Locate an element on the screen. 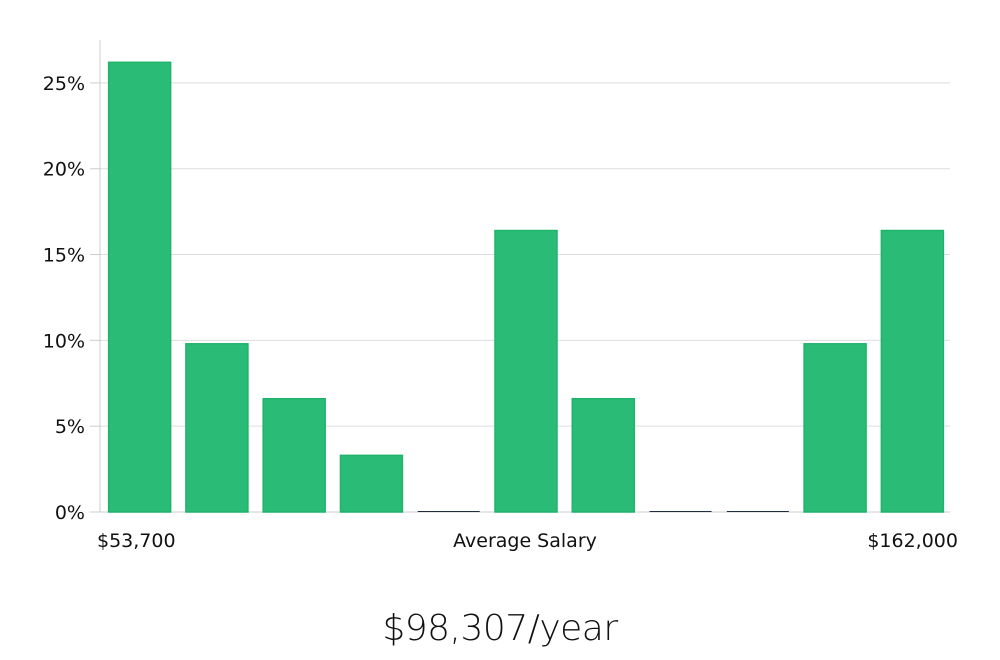  y-tick-label: 5% is located at coordinates (70, 427).